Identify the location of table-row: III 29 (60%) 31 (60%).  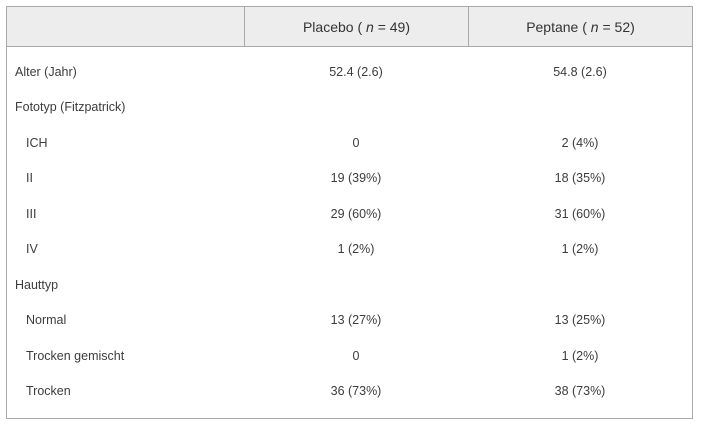
(349, 214).